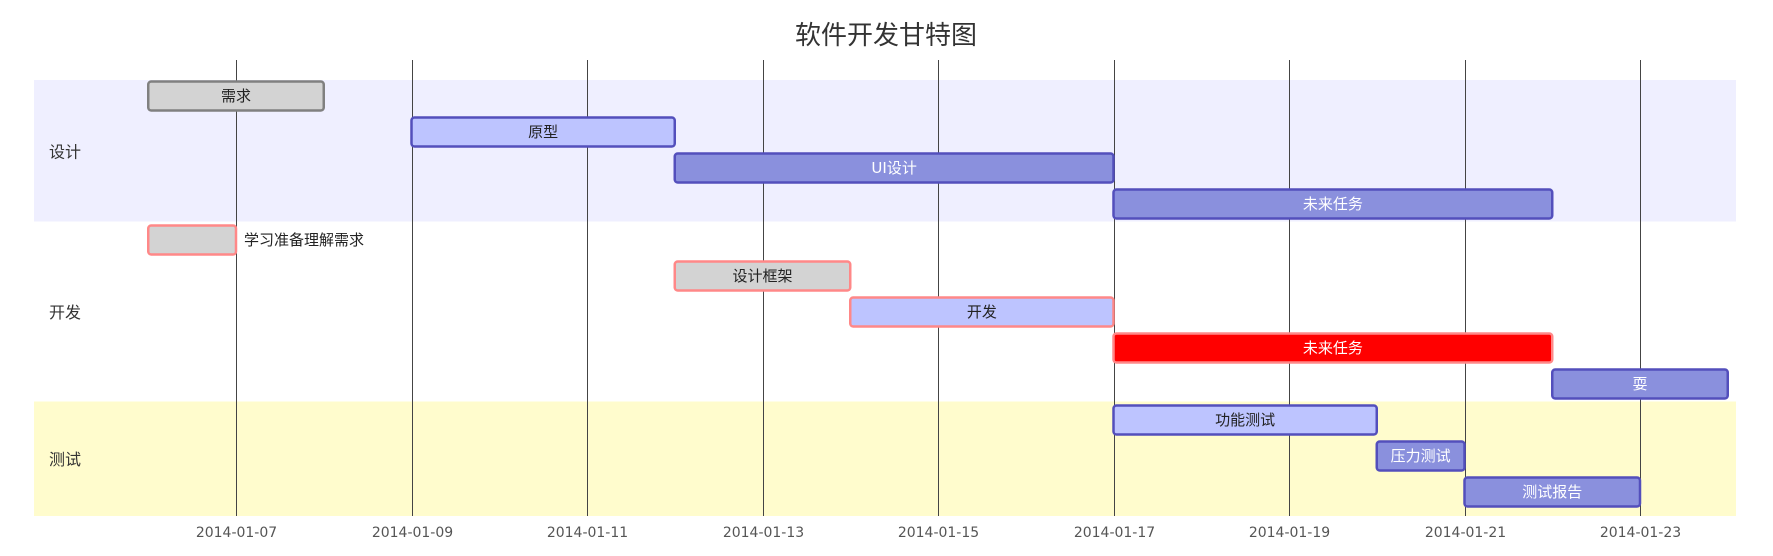  Describe the element at coordinates (587, 533) in the screenshot. I see `x-tick-label: 2014-01-11` at that location.